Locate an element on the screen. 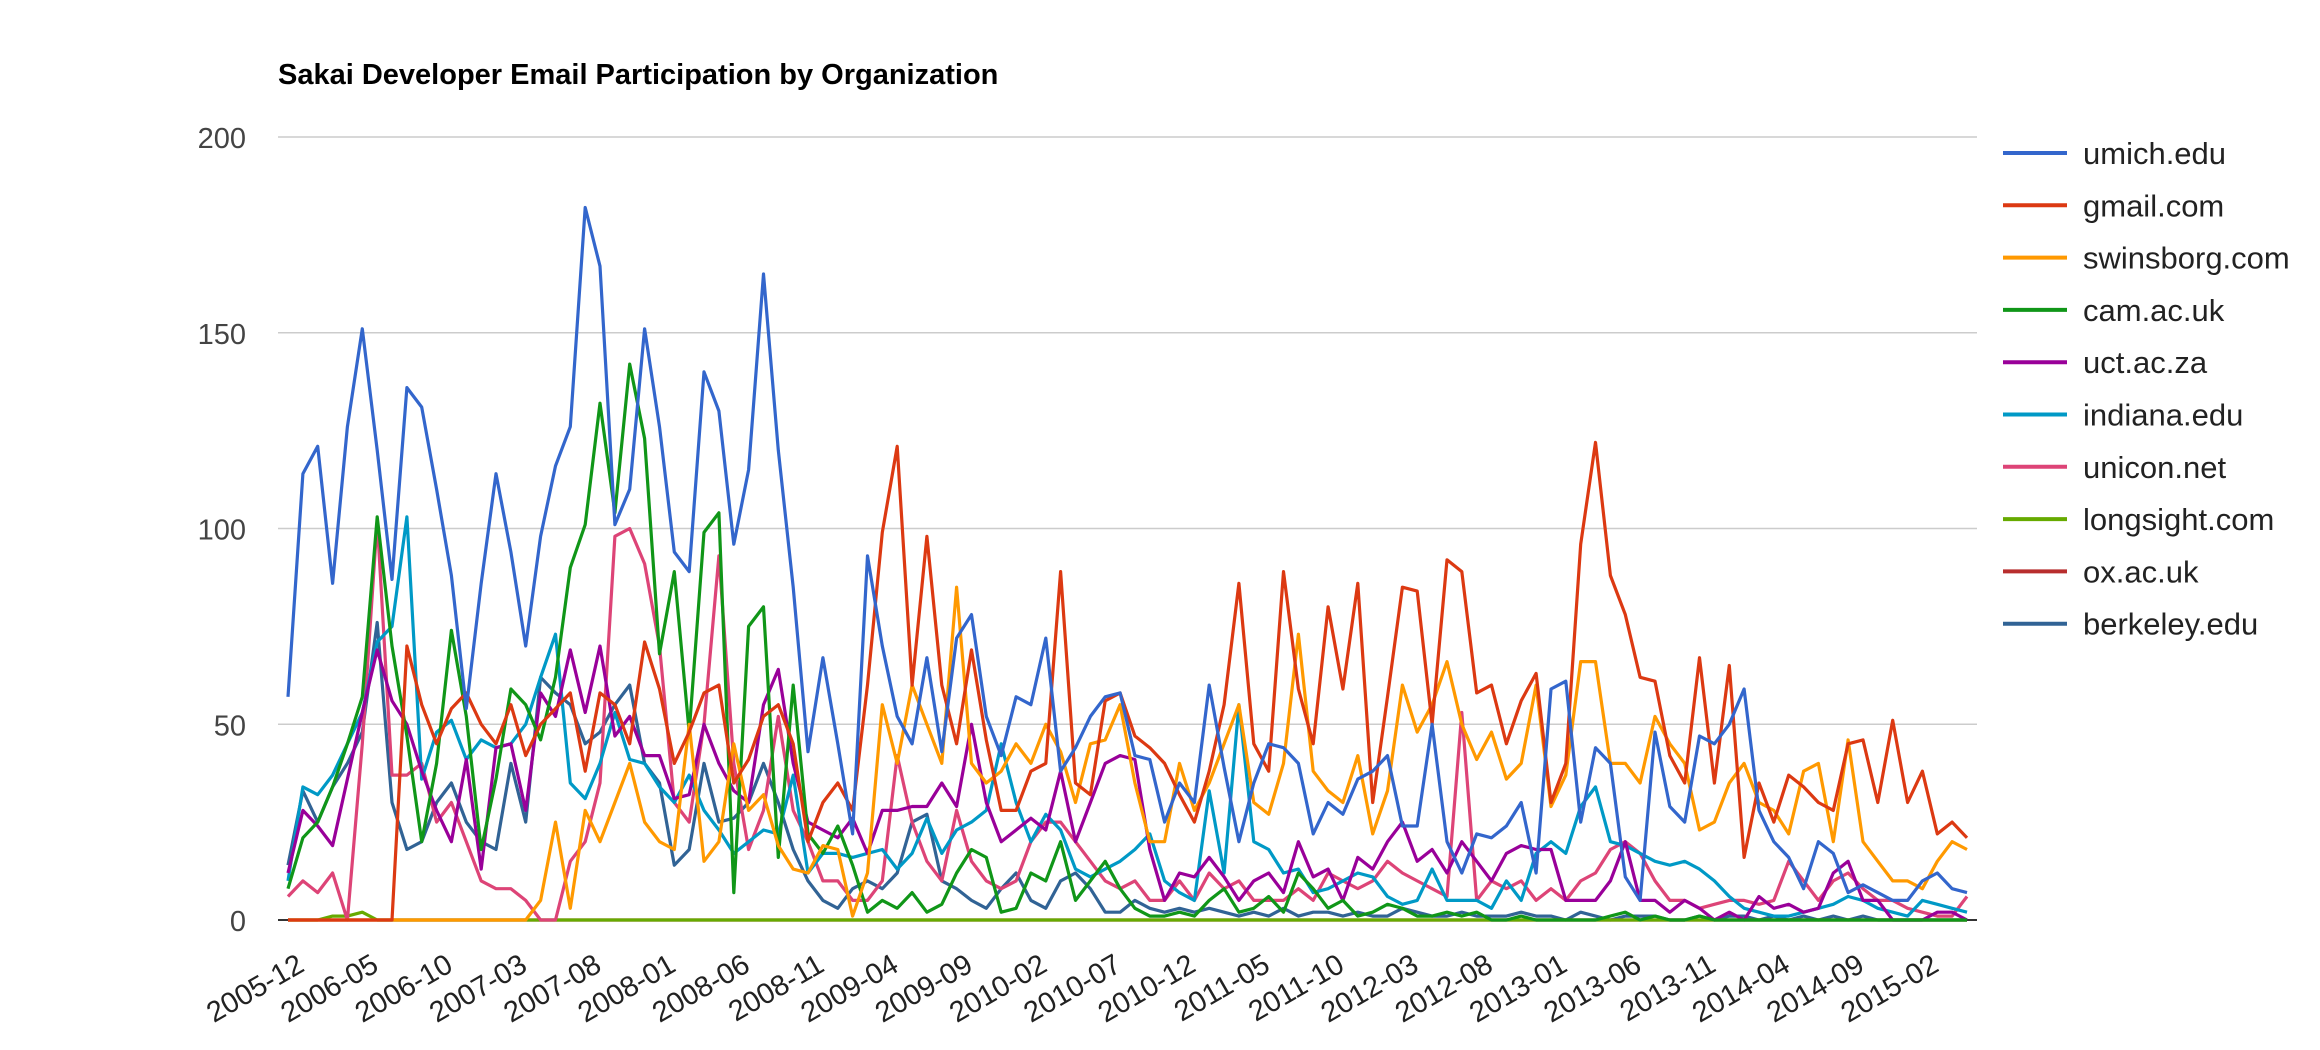 This screenshot has height=1050, width=2320. legend-item-indiana-edu: indiana.edu is located at coordinates (2123, 415).